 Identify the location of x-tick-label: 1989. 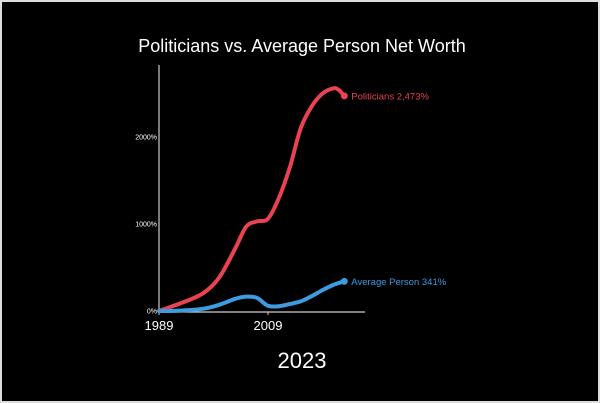
(159, 325).